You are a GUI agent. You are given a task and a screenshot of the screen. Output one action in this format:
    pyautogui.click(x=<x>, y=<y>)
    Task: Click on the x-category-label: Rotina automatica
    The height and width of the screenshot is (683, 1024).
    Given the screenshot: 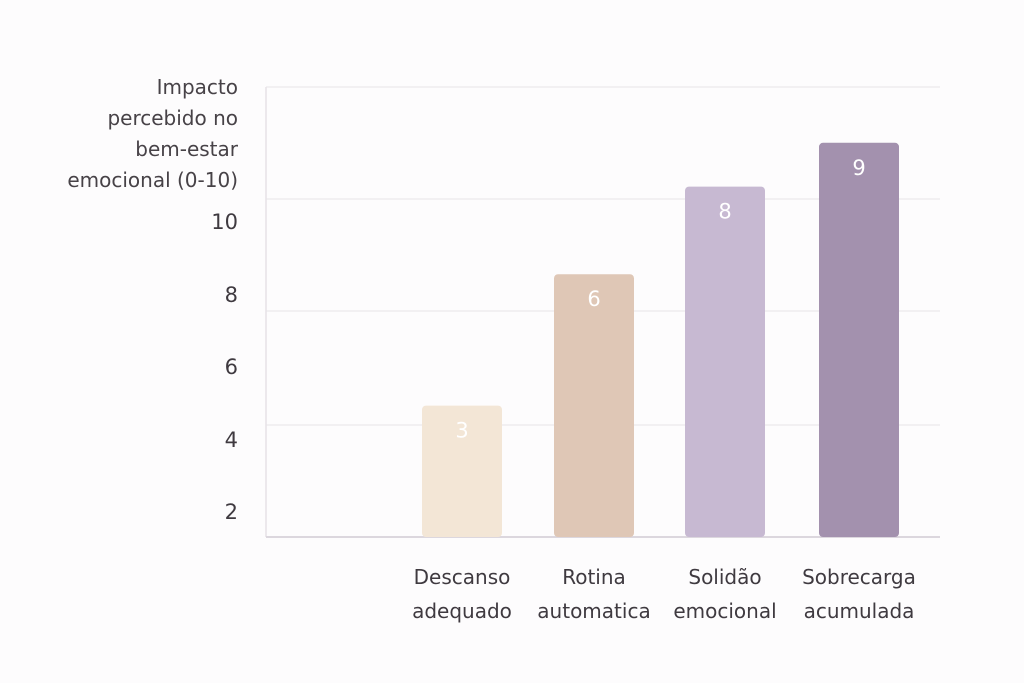 What is the action you would take?
    pyautogui.click(x=594, y=594)
    